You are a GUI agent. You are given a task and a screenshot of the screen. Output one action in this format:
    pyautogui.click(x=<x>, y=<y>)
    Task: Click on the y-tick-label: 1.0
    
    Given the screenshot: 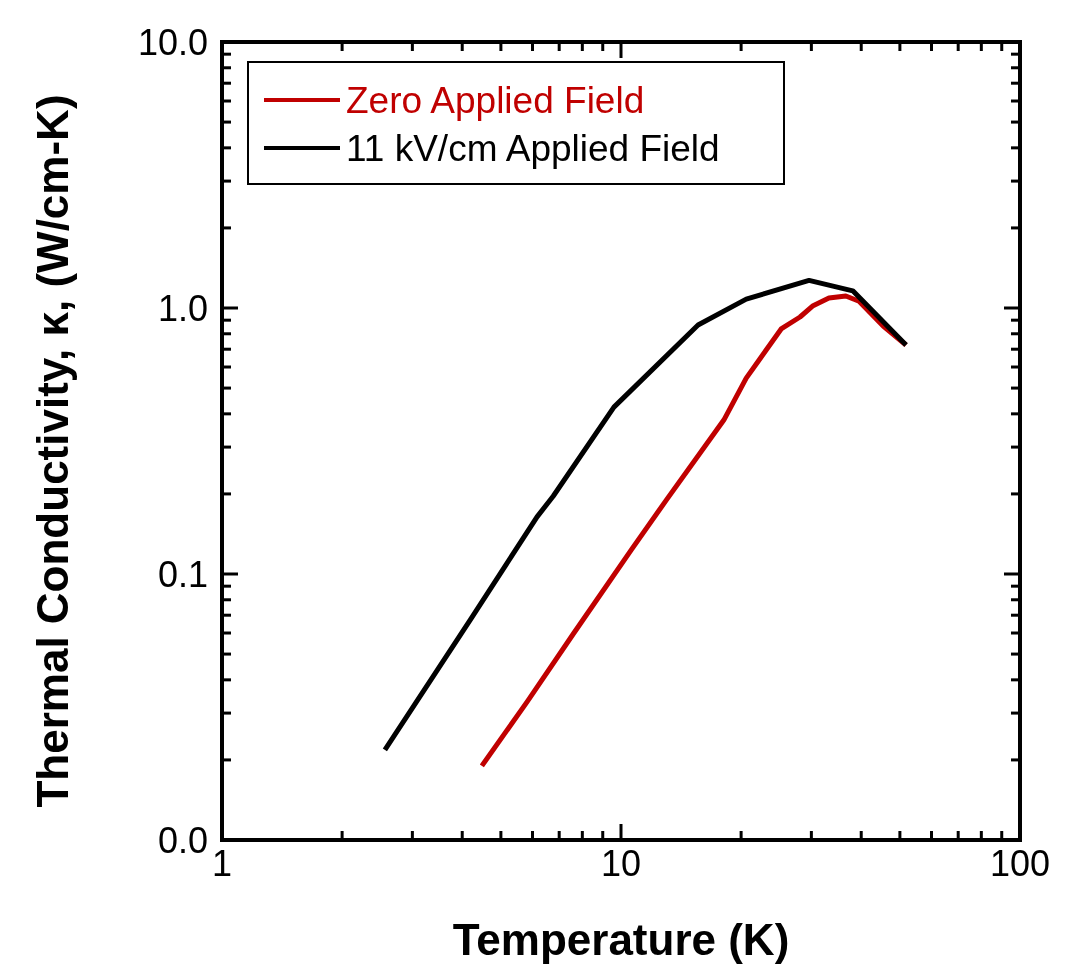 What is the action you would take?
    pyautogui.click(x=182, y=308)
    